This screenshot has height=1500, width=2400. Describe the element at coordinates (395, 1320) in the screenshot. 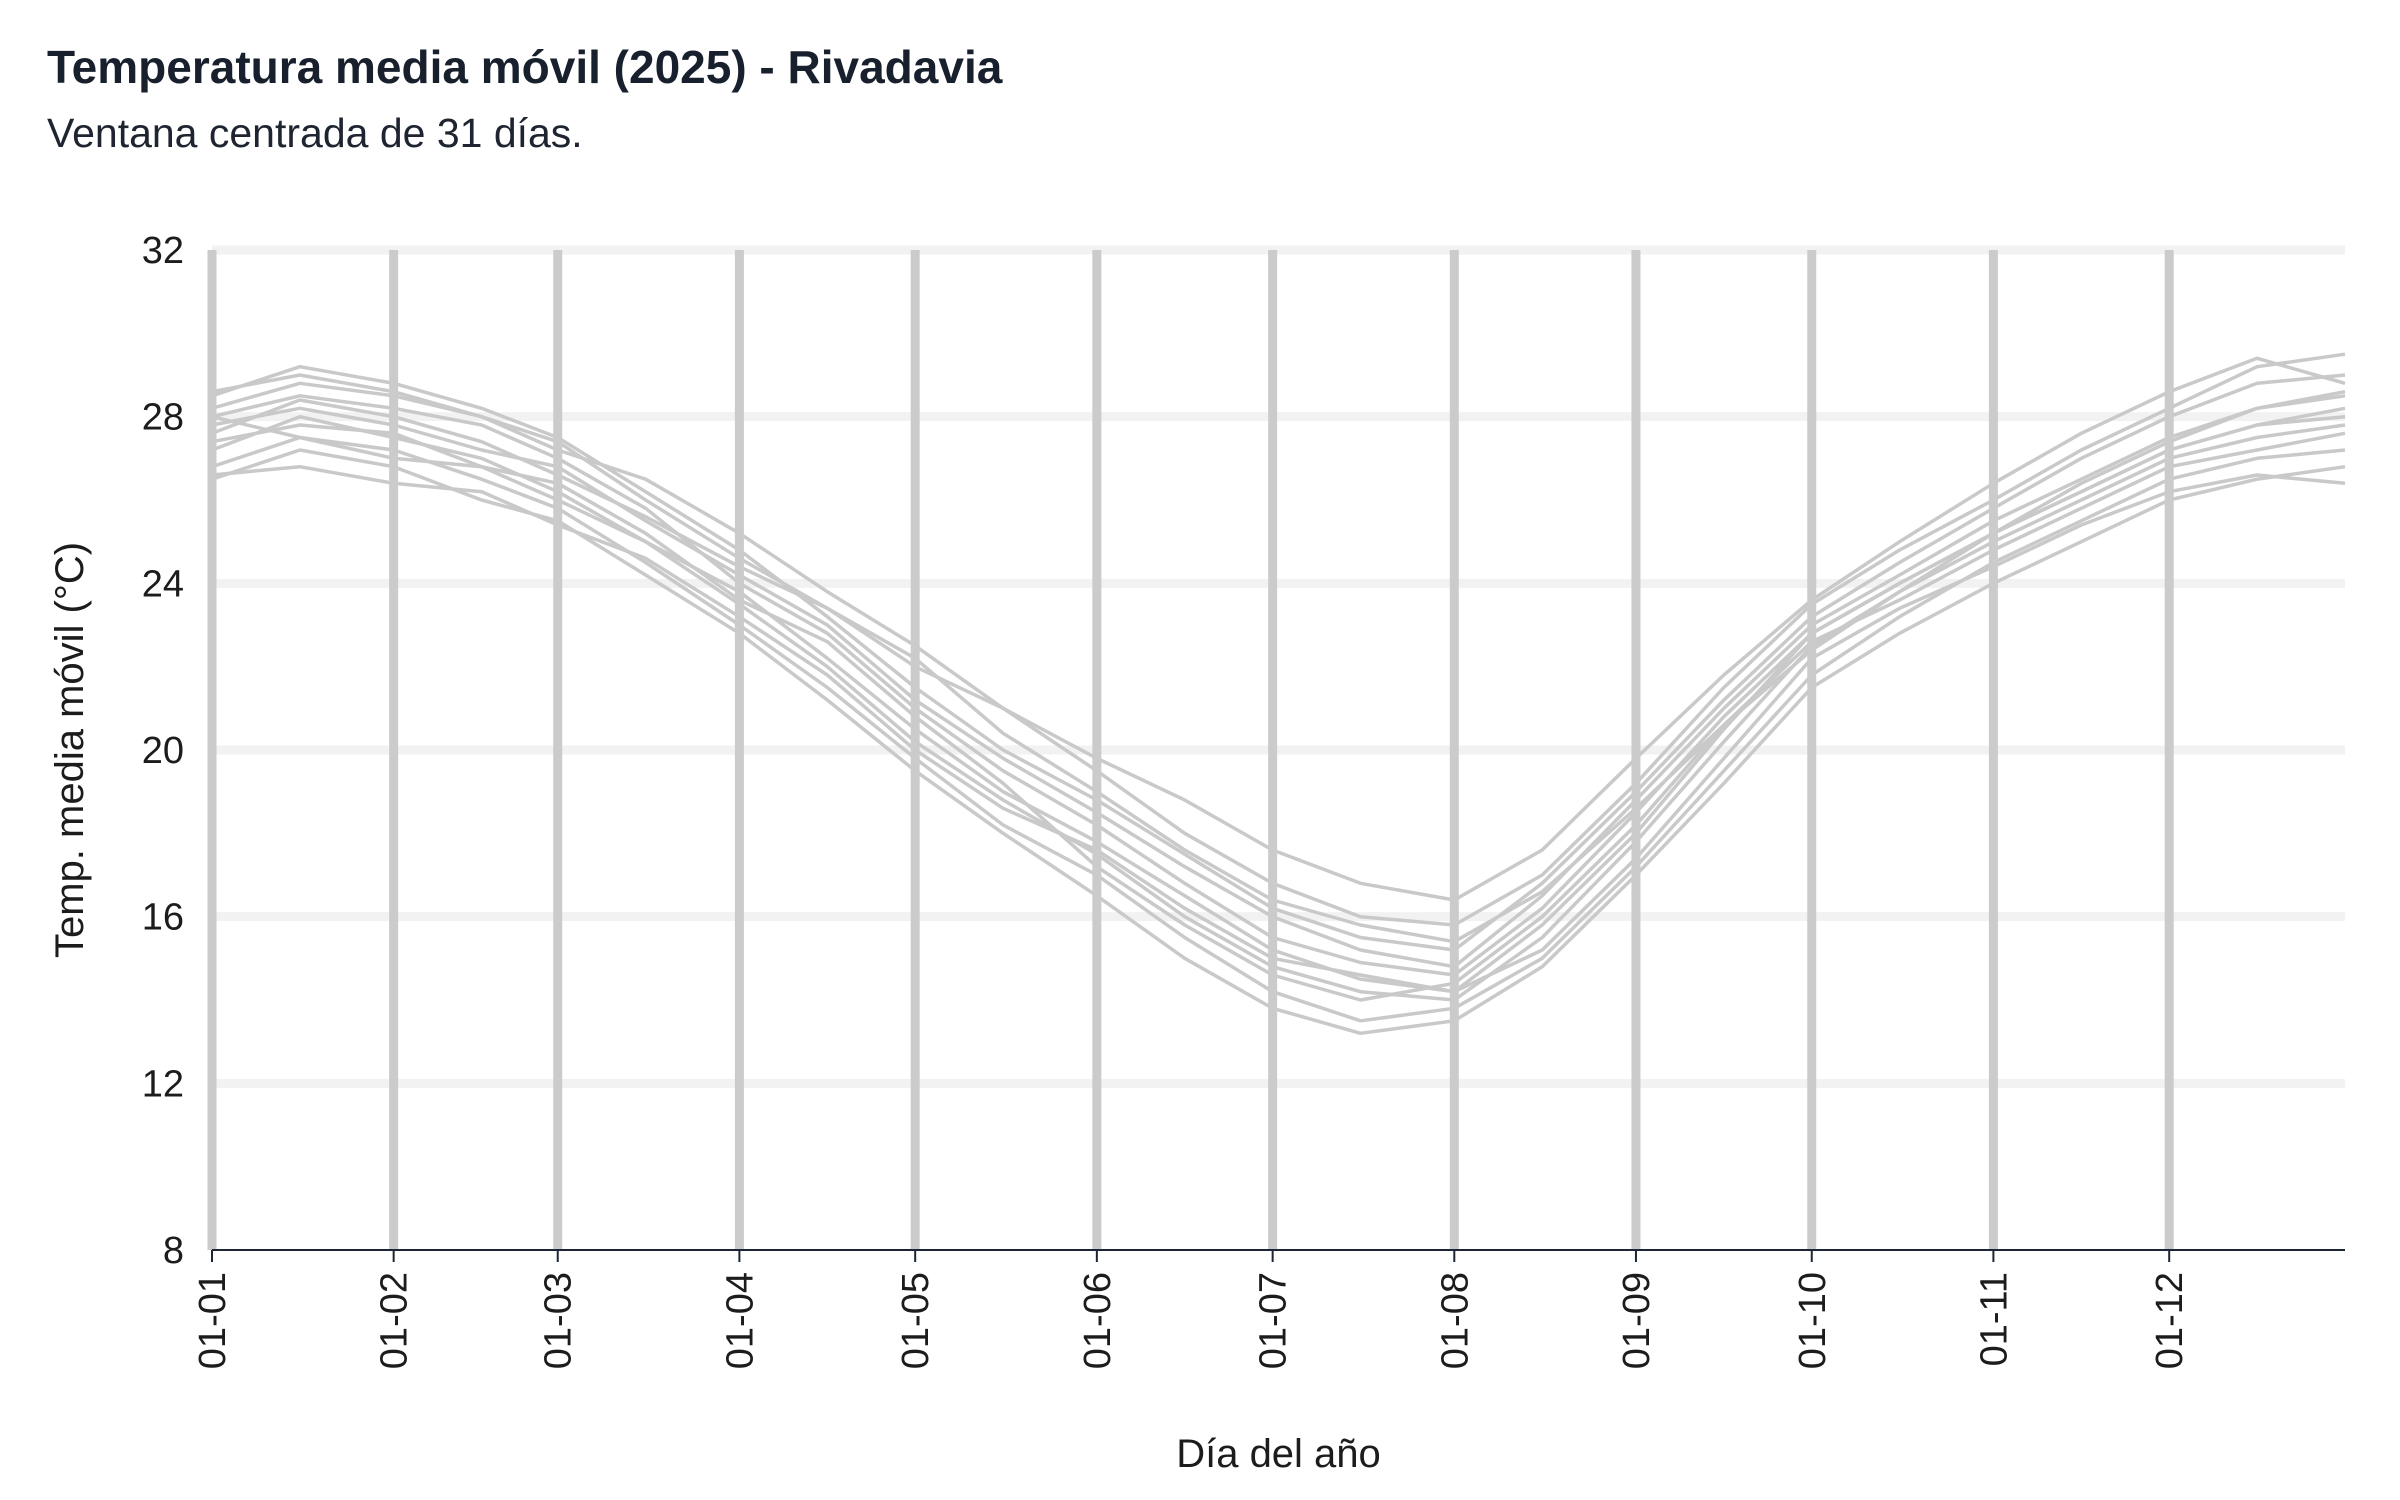

I see `x-tick-label: 01-02` at that location.